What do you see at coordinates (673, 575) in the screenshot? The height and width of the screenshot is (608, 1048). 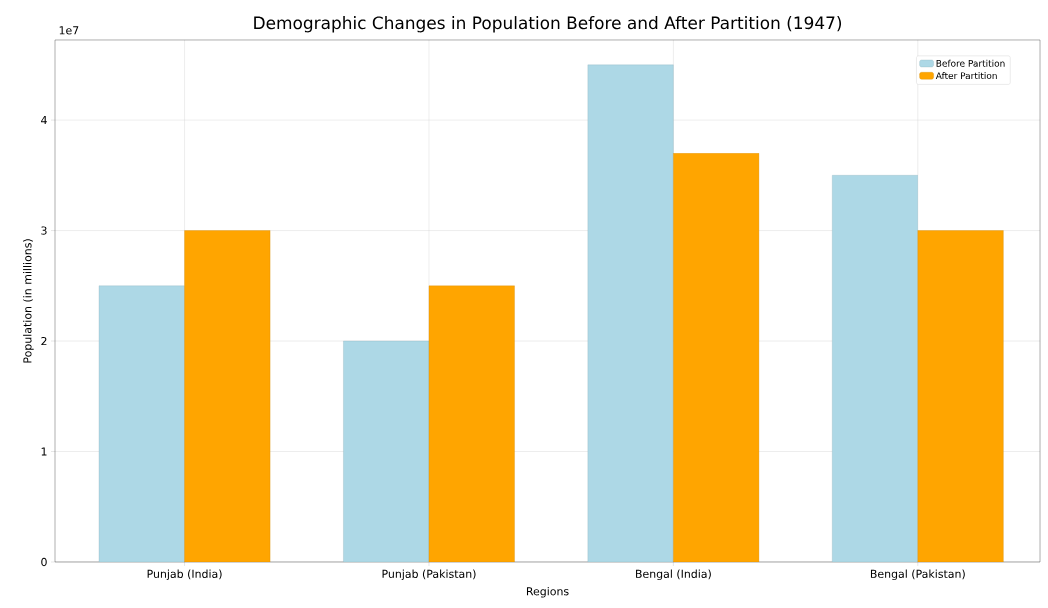 I see `x-tick-label: Bengal (India)` at bounding box center [673, 575].